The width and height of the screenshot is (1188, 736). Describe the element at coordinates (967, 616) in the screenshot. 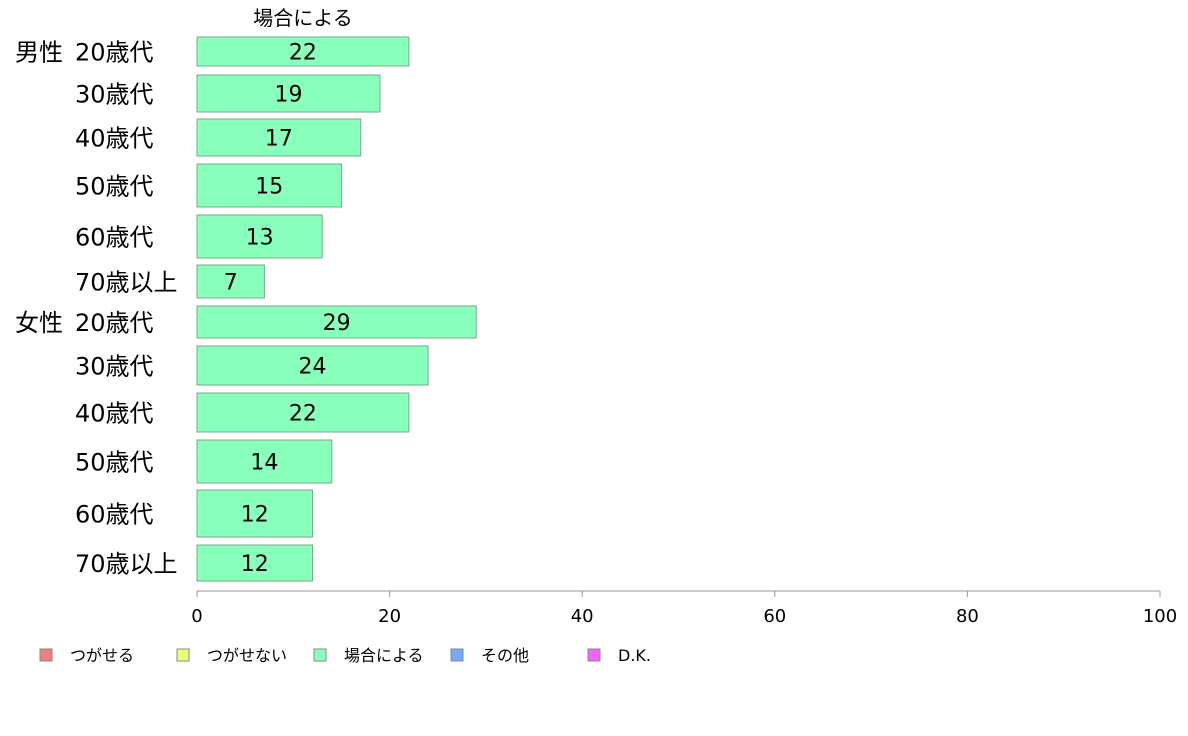

I see `x-tick-label: 80` at that location.